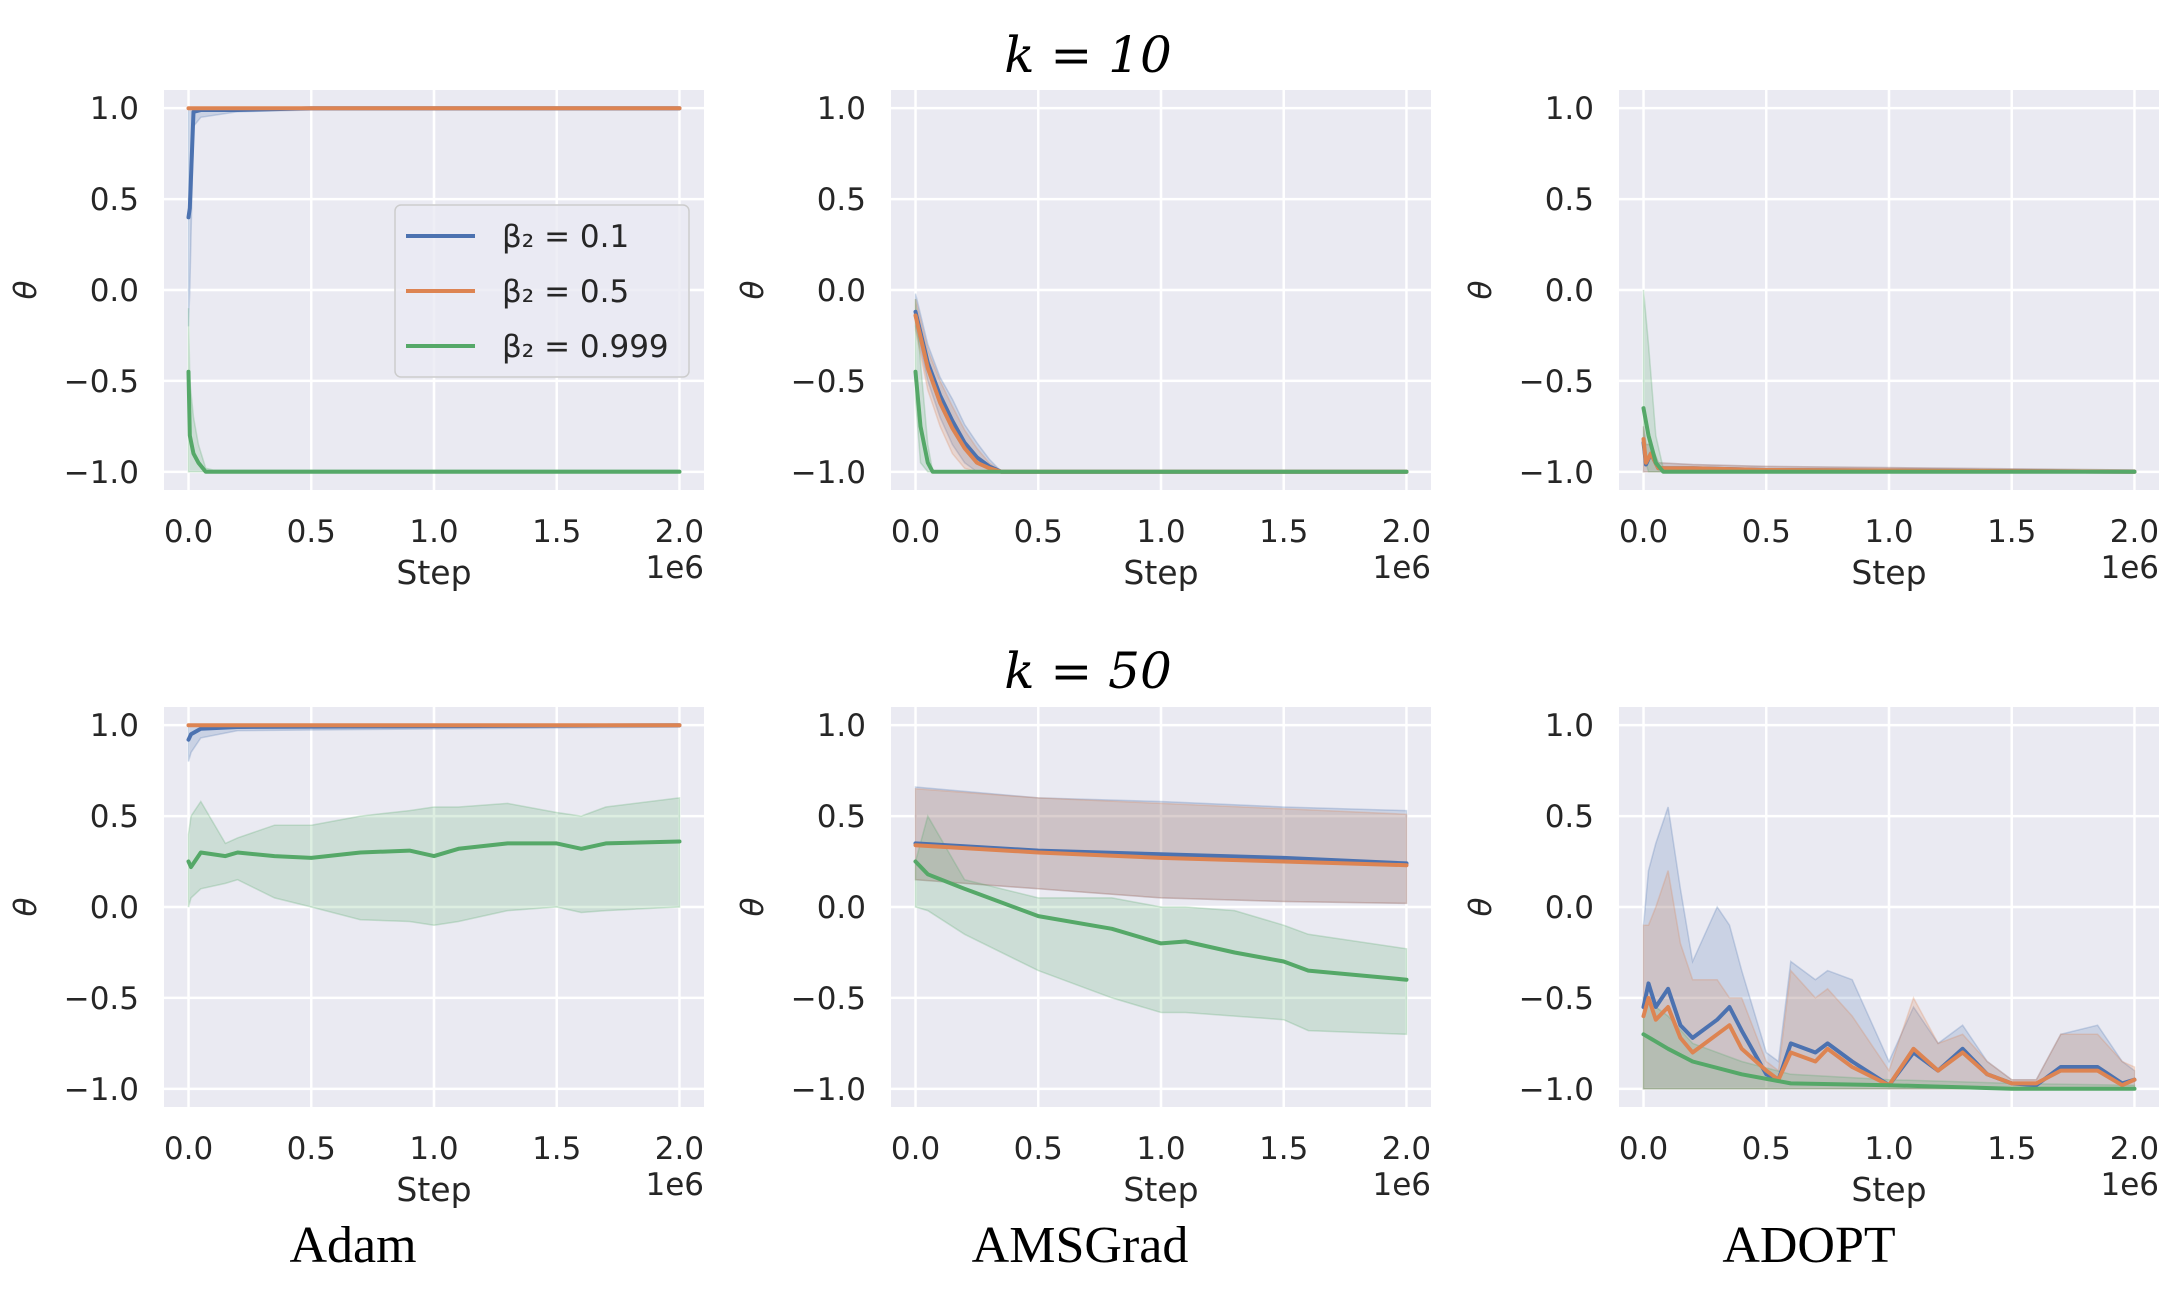 The height and width of the screenshot is (1298, 2174). What do you see at coordinates (565, 237) in the screenshot?
I see `legend-label: β₂ = 0.1` at bounding box center [565, 237].